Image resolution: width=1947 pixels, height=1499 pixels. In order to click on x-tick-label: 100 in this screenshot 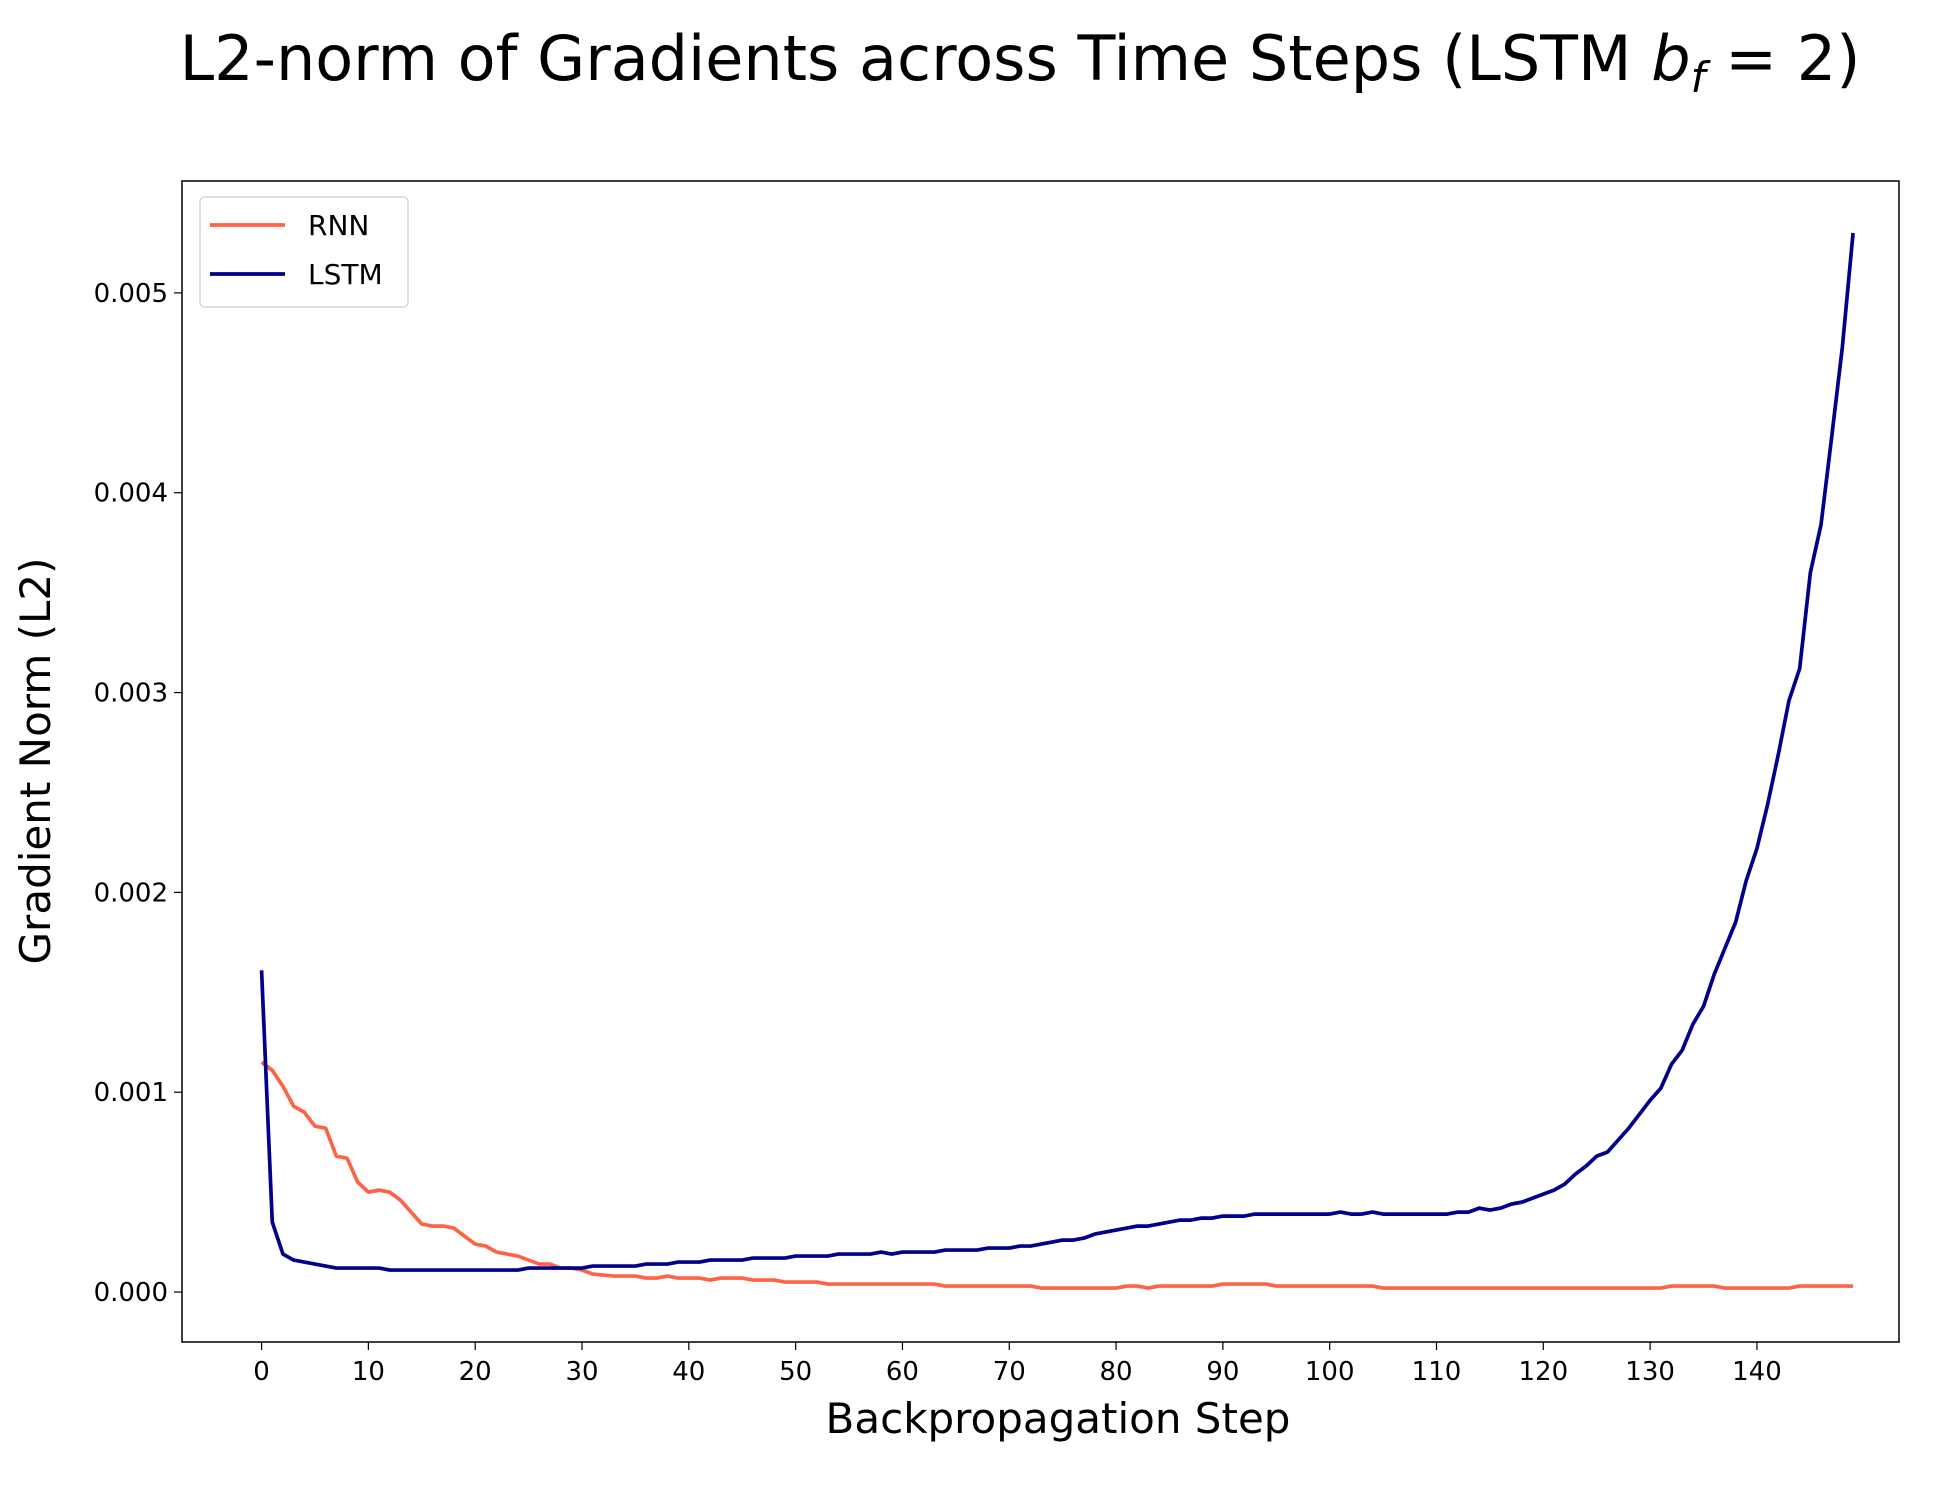, I will do `click(1330, 1372)`.